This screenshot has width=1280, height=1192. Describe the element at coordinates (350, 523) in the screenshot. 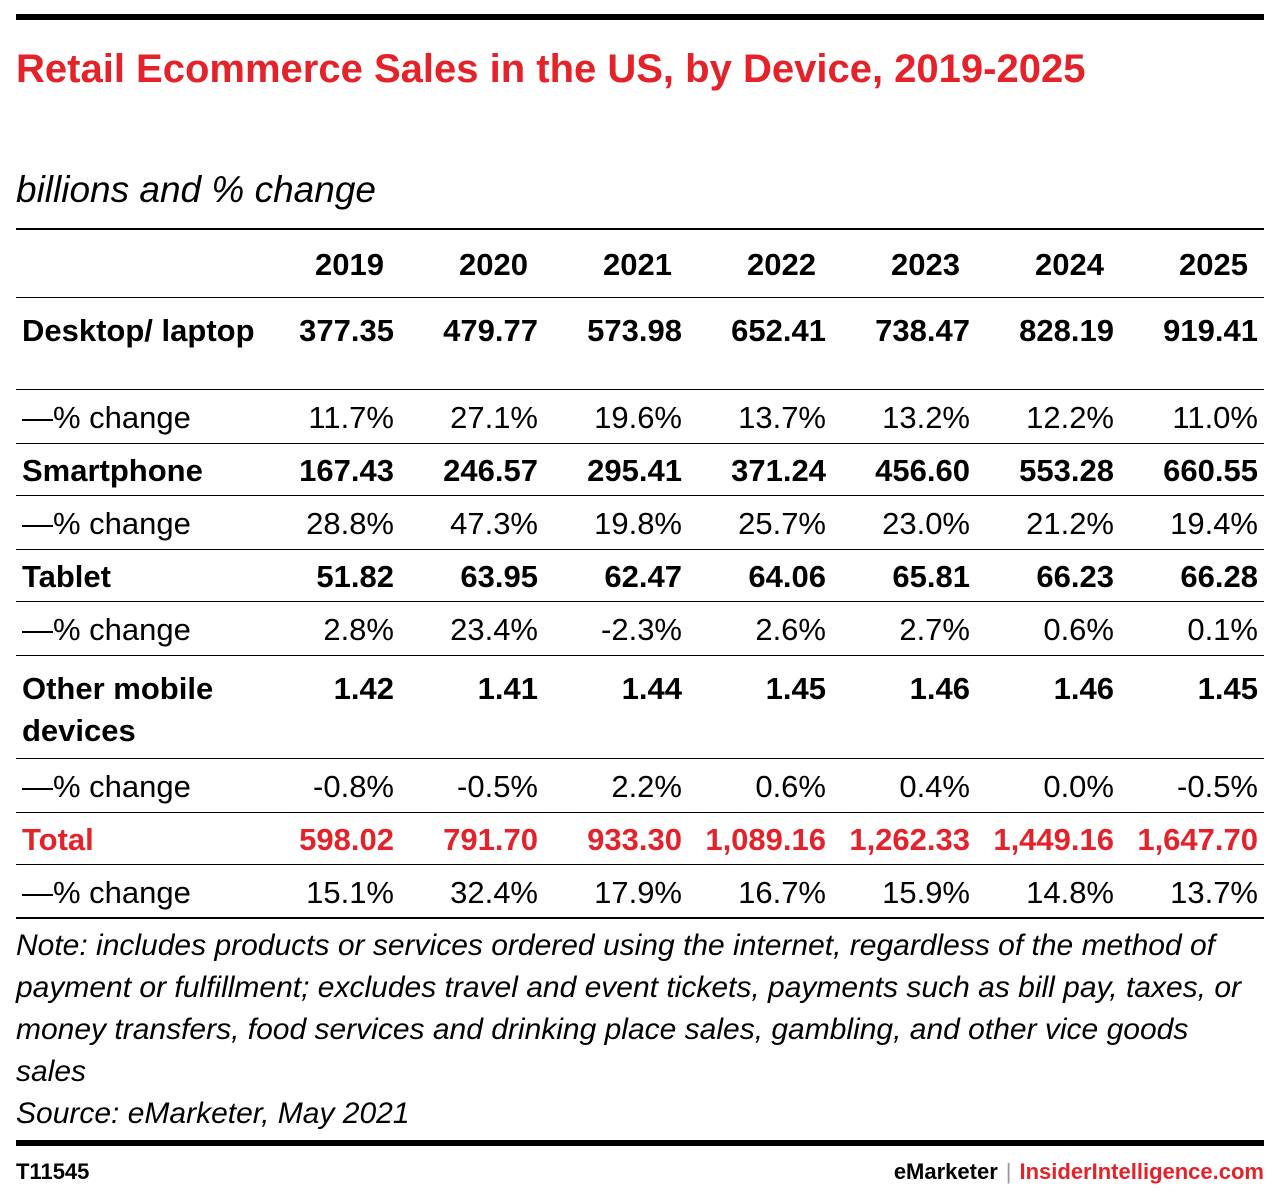

I see `table-cell: 28.8%` at that location.